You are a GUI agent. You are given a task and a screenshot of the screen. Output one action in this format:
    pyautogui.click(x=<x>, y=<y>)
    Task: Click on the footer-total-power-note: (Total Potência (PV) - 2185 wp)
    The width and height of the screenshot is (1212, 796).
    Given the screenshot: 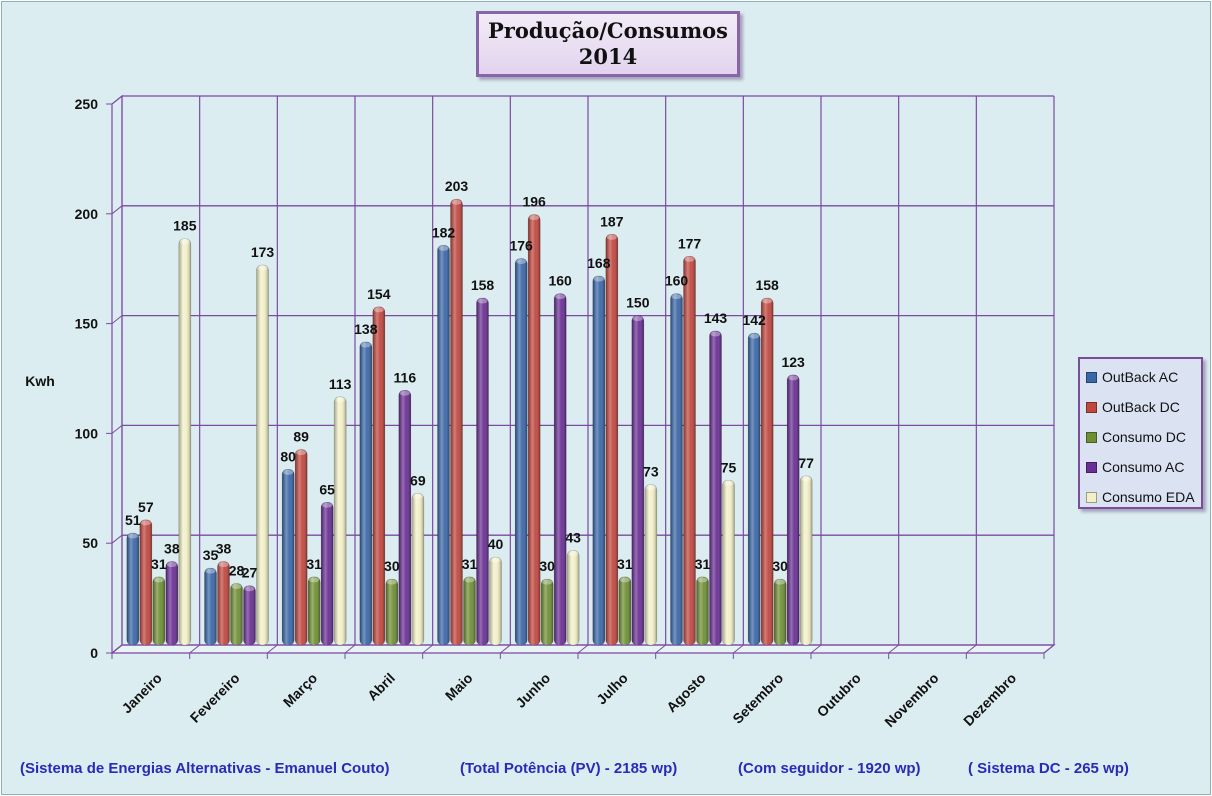 What is the action you would take?
    pyautogui.click(x=569, y=768)
    